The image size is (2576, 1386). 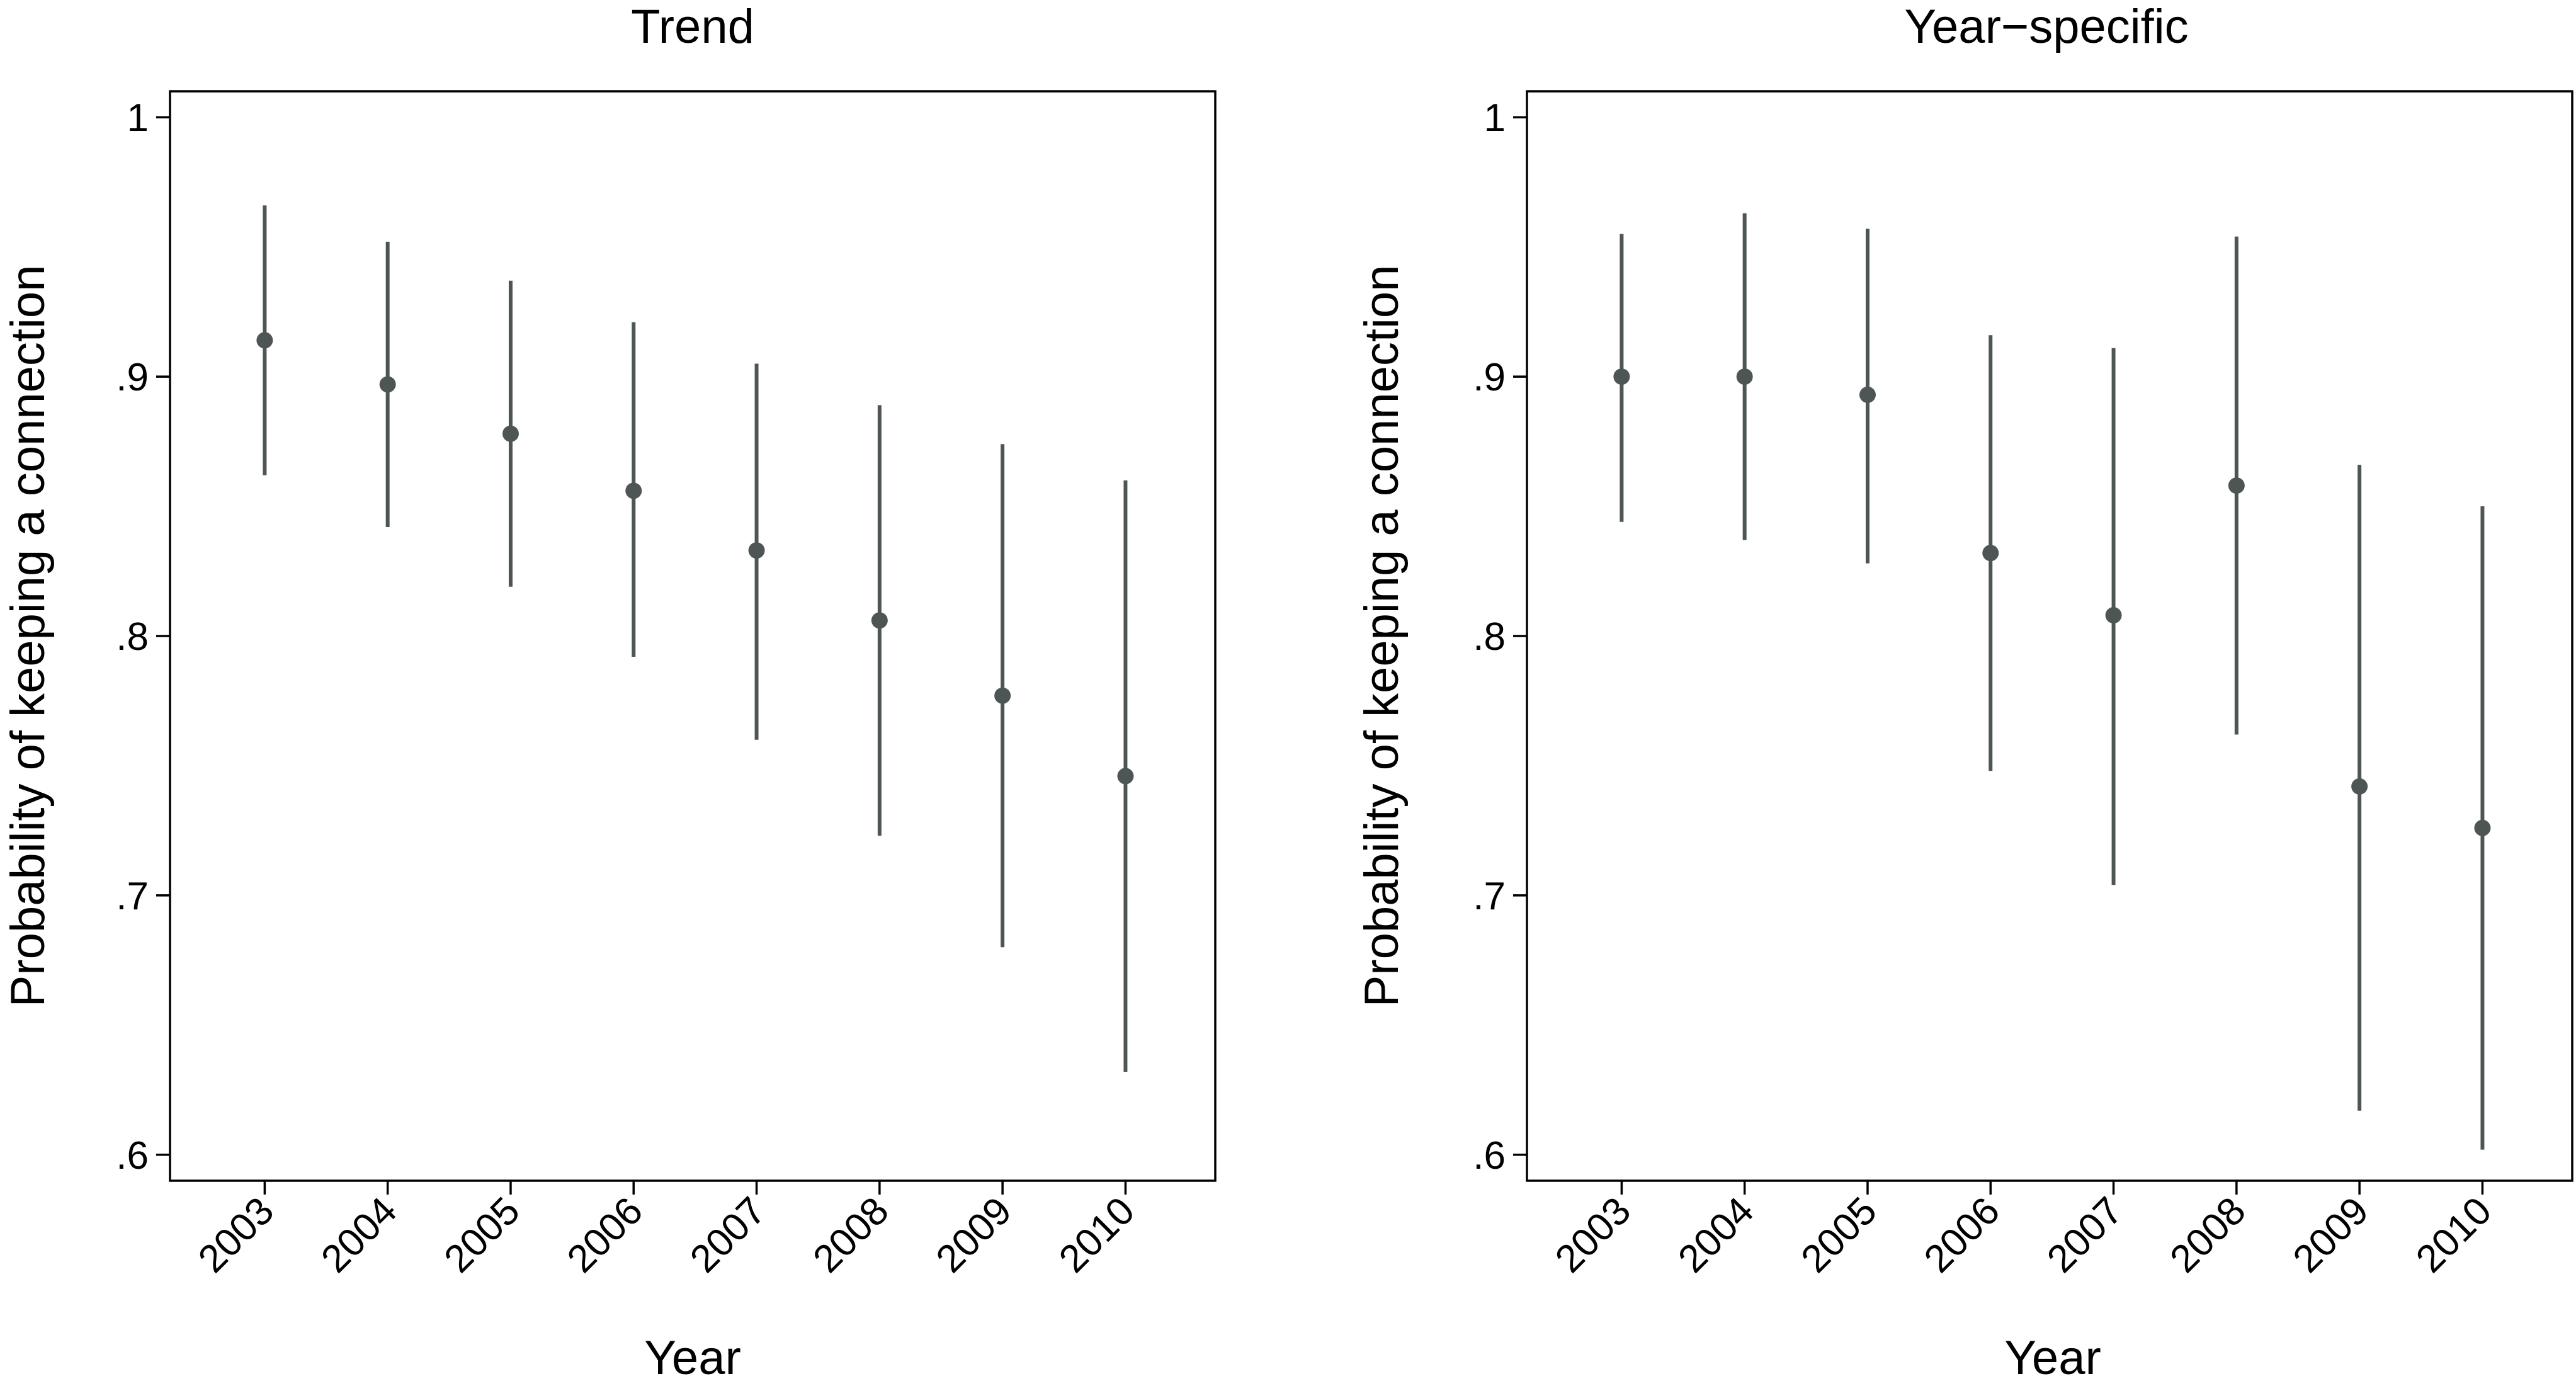 I want to click on chart-title: Year−specific, so click(x=2046, y=27).